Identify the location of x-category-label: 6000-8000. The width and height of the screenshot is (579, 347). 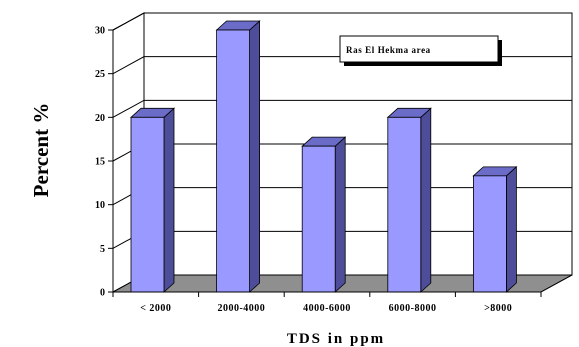
(413, 308).